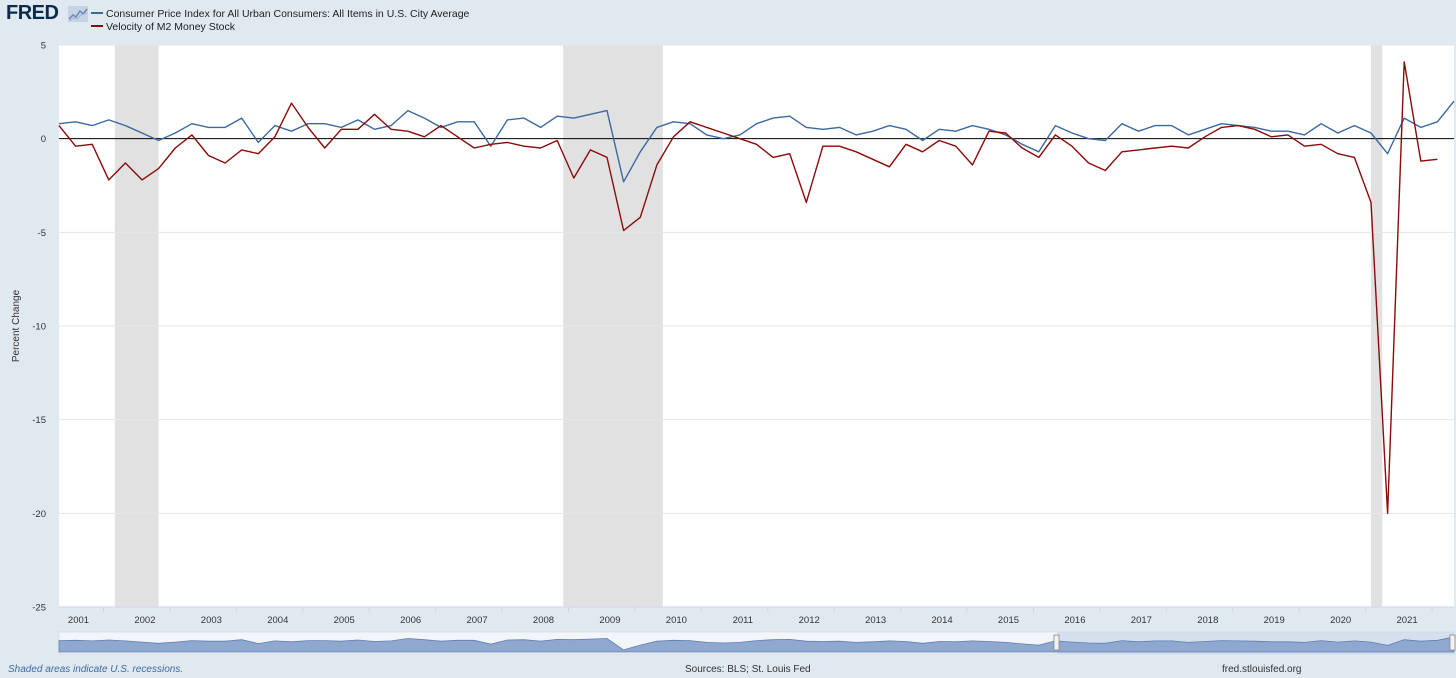 This screenshot has height=678, width=1456. I want to click on x-tick-label: 2019, so click(1274, 620).